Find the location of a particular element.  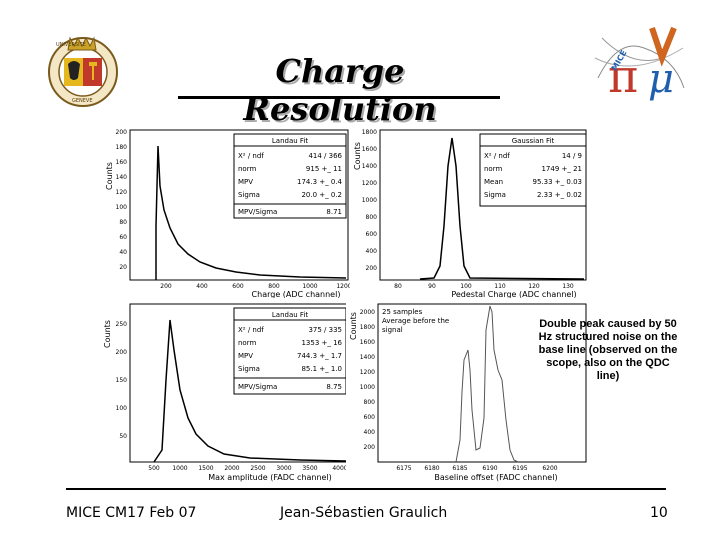

footer-left: MICE CM17 Feb 07 is located at coordinates (131, 513).